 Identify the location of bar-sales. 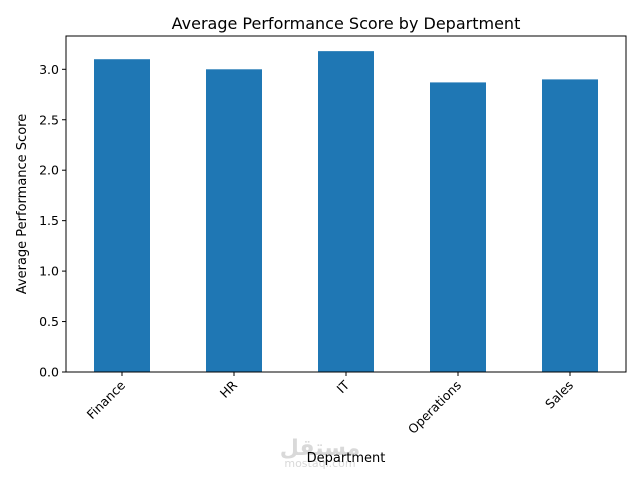
(570, 225).